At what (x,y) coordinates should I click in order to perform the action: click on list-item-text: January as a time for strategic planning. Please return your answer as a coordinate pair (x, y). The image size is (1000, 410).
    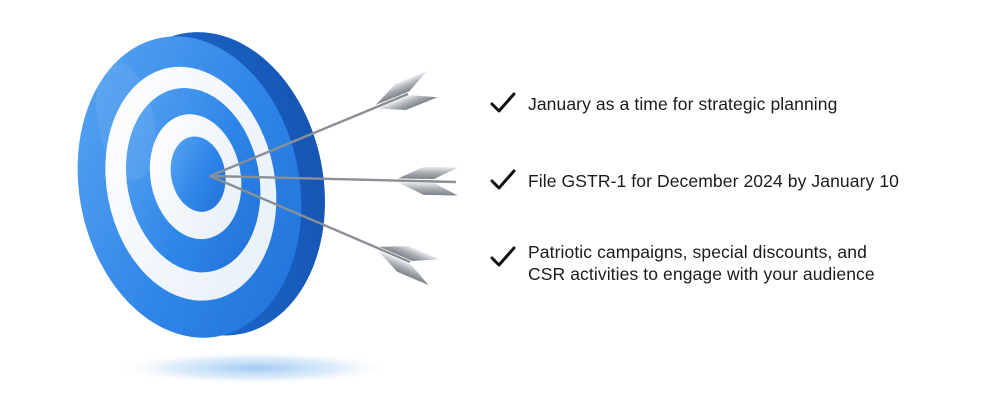
    Looking at the image, I should click on (683, 104).